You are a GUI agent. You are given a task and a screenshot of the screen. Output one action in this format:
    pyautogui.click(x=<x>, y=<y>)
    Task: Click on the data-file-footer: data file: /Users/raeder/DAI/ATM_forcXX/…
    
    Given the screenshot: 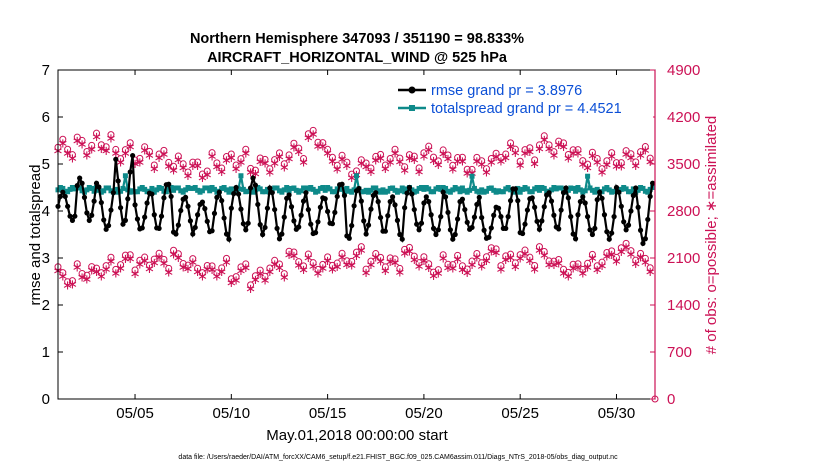 What is the action you would take?
    pyautogui.click(x=398, y=457)
    